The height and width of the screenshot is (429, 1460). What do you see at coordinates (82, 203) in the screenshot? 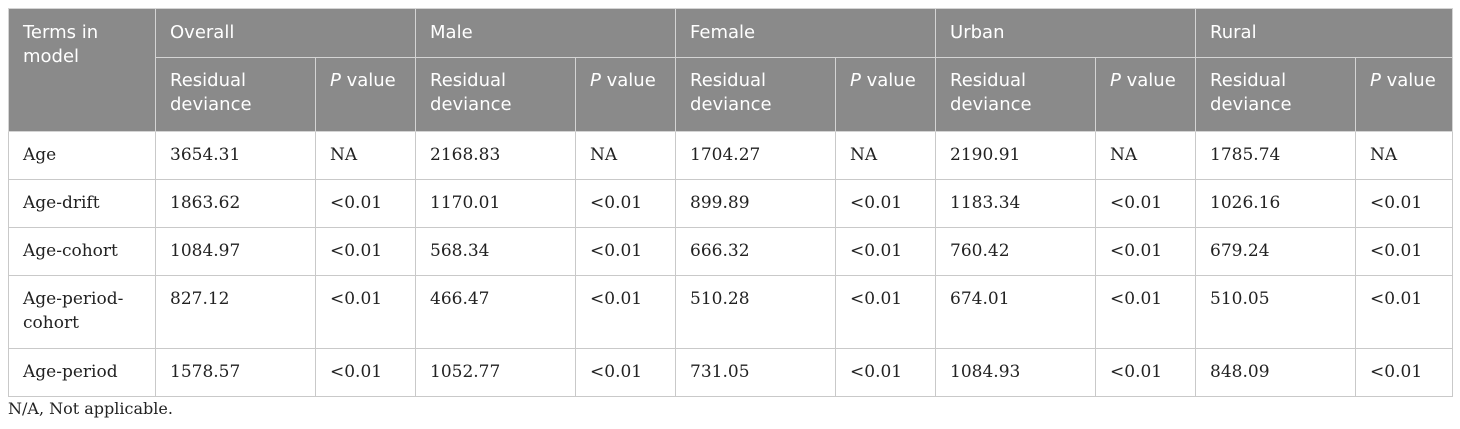
I see `term-cell: Age-drift` at bounding box center [82, 203].